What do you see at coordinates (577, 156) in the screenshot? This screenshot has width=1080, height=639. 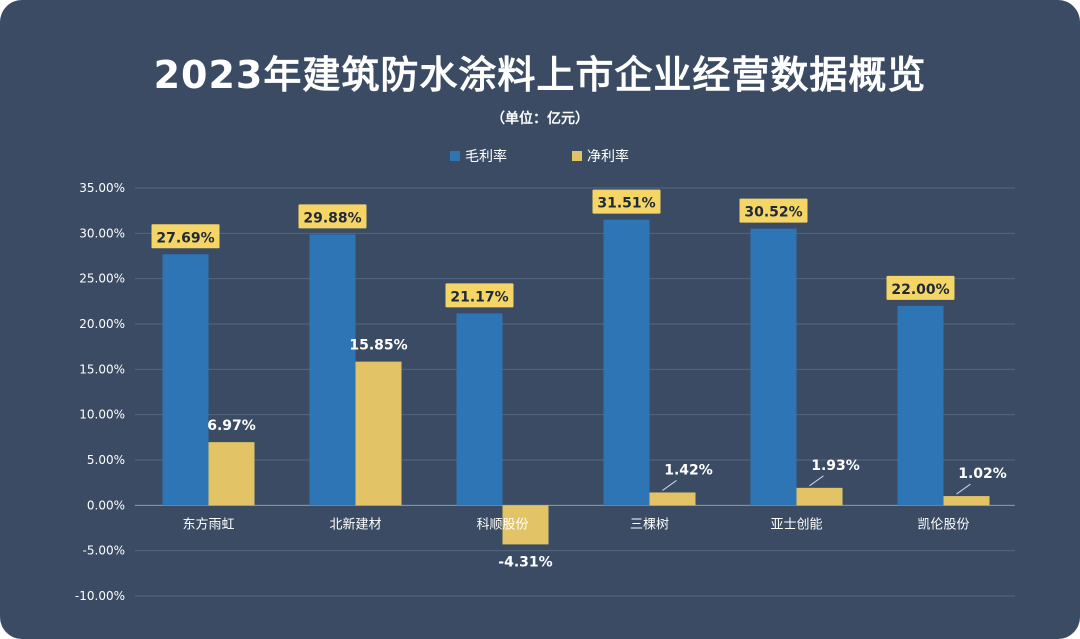 I see `legend-swatch-net` at bounding box center [577, 156].